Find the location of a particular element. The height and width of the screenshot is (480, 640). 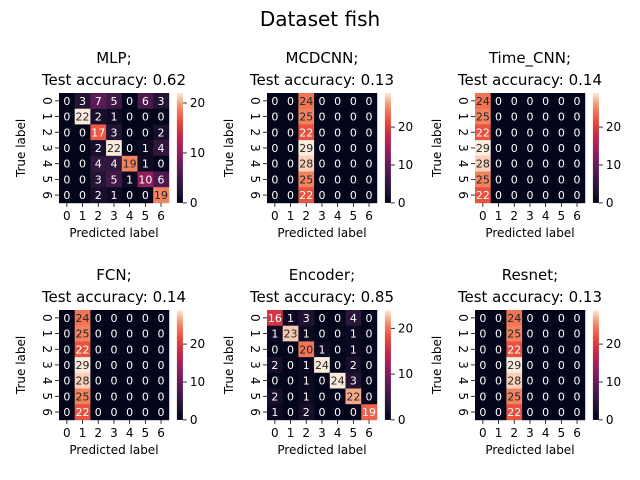

x-tick-label: 3 is located at coordinates (114, 433).